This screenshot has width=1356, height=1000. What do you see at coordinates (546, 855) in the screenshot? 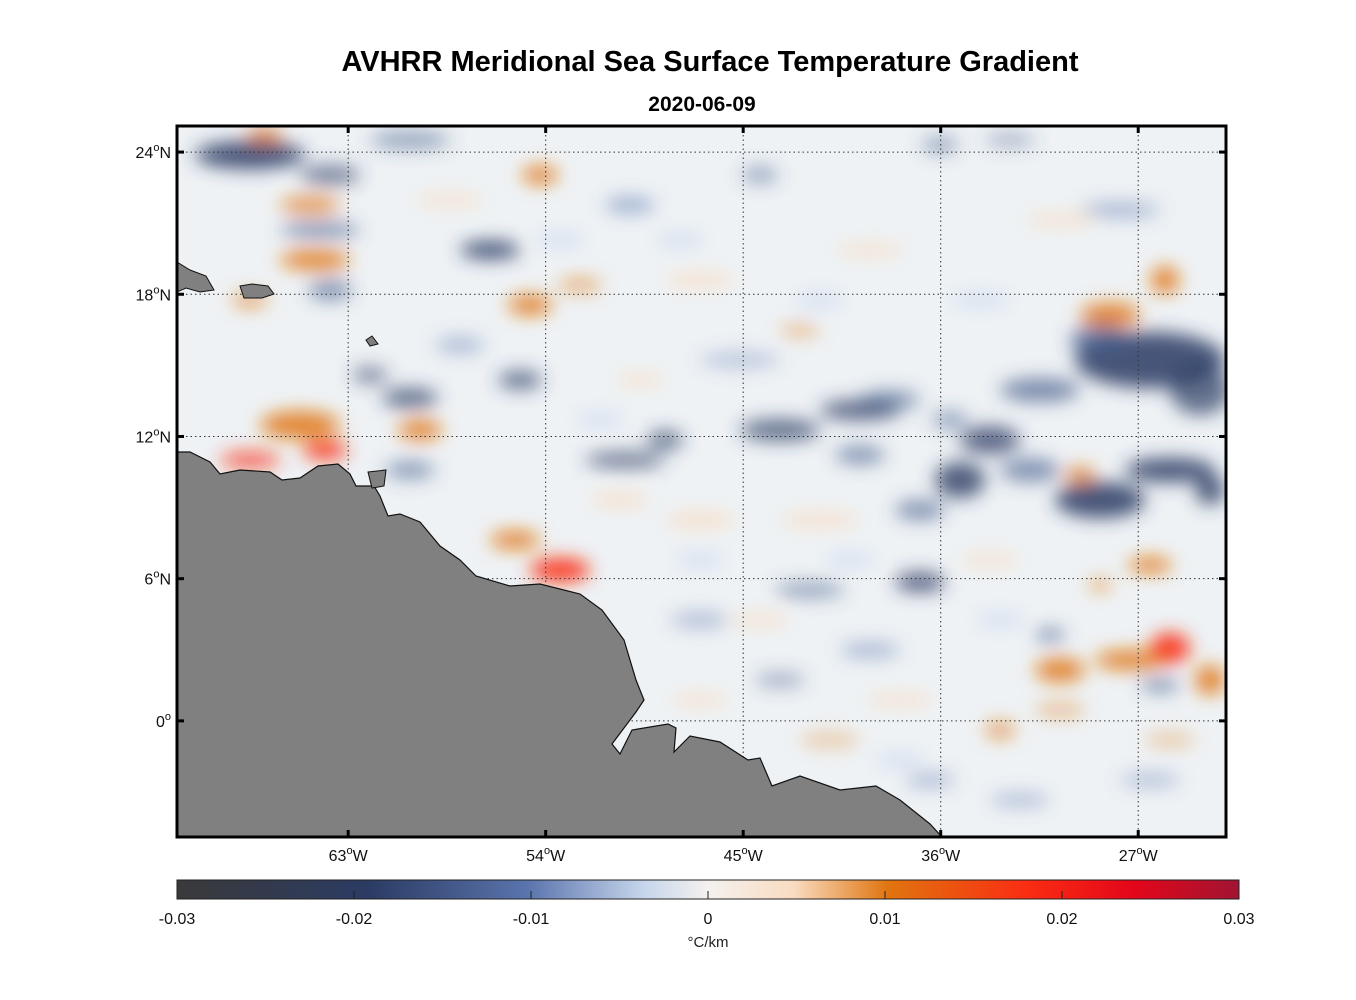
I see `lon-label: 54oW` at bounding box center [546, 855].